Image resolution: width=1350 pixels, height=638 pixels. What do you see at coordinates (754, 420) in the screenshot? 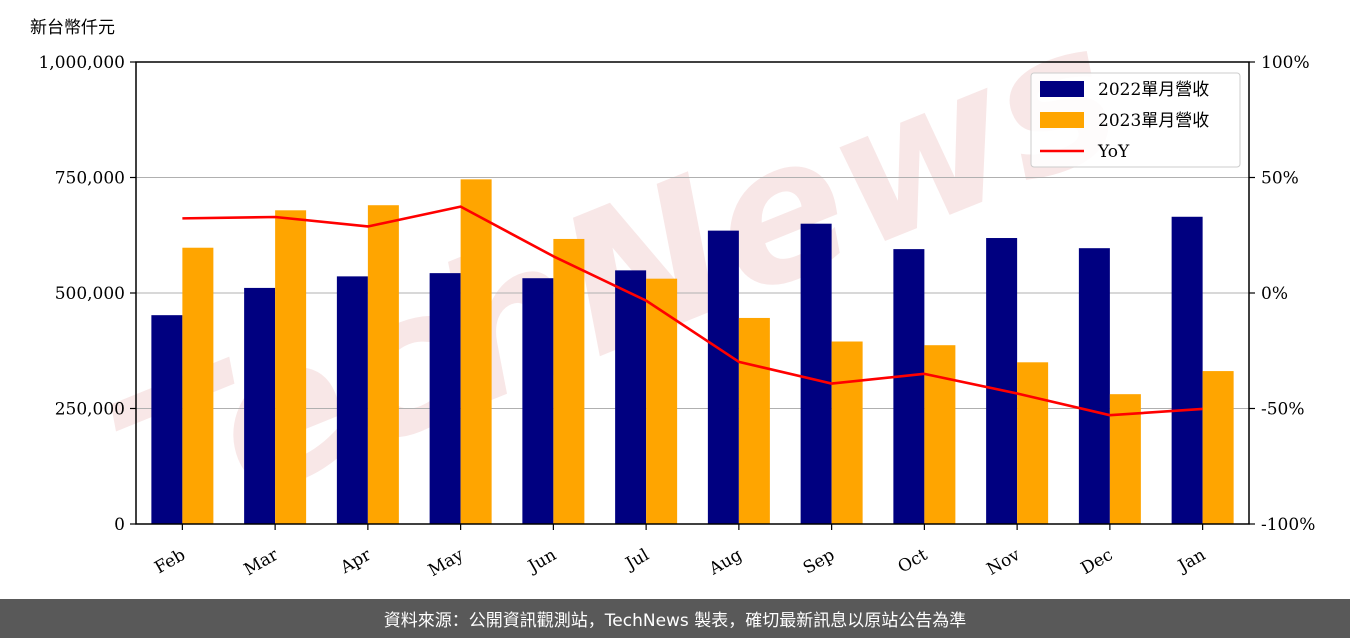
I see `bar-2023-aug` at bounding box center [754, 420].